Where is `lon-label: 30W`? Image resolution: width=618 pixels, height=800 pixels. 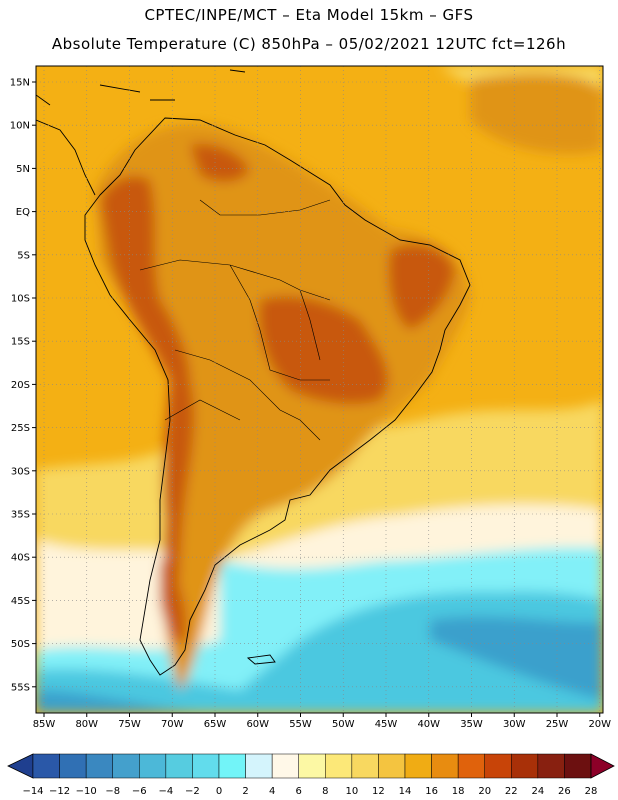
lon-label: 30W is located at coordinates (514, 724).